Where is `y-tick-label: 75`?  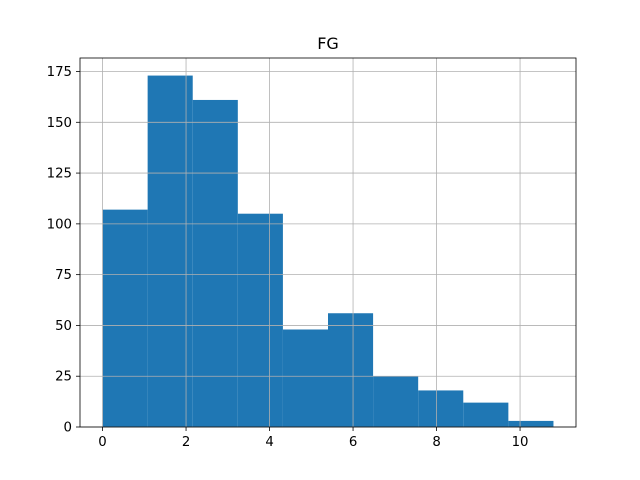
y-tick-label: 75 is located at coordinates (63, 275).